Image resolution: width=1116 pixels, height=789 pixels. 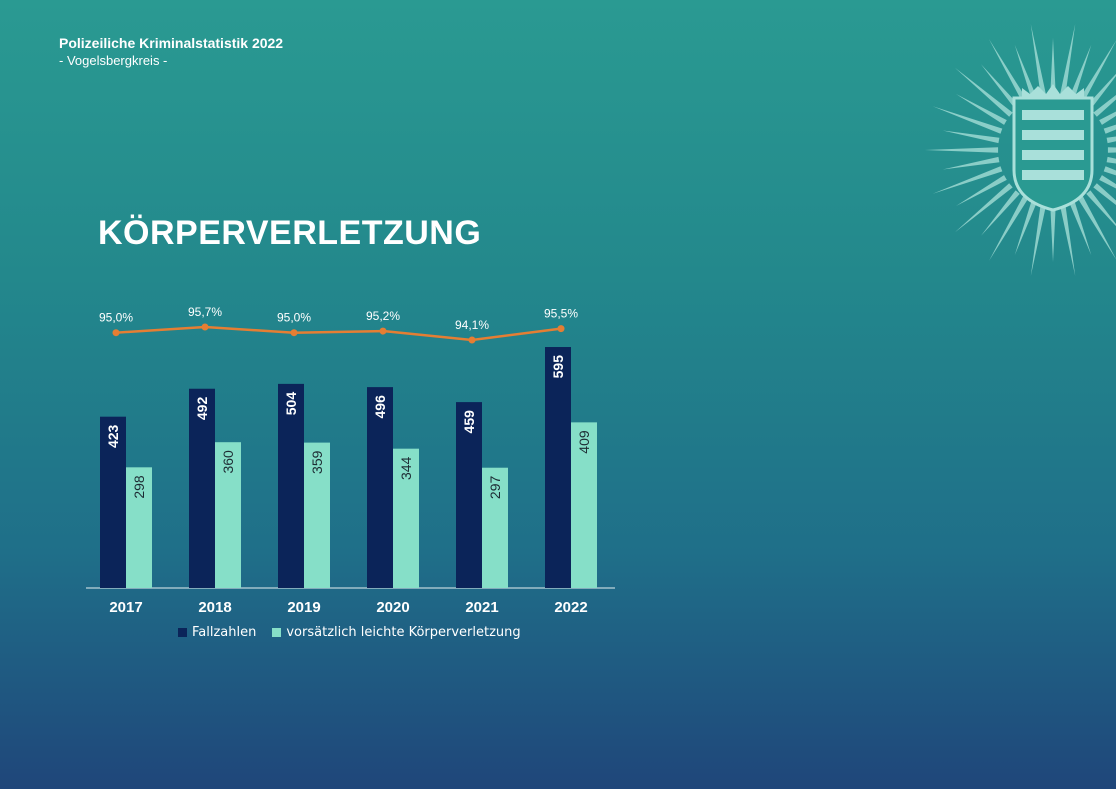 What do you see at coordinates (558, 367) in the screenshot?
I see `data-label-fallzahlen-2022: 595` at bounding box center [558, 367].